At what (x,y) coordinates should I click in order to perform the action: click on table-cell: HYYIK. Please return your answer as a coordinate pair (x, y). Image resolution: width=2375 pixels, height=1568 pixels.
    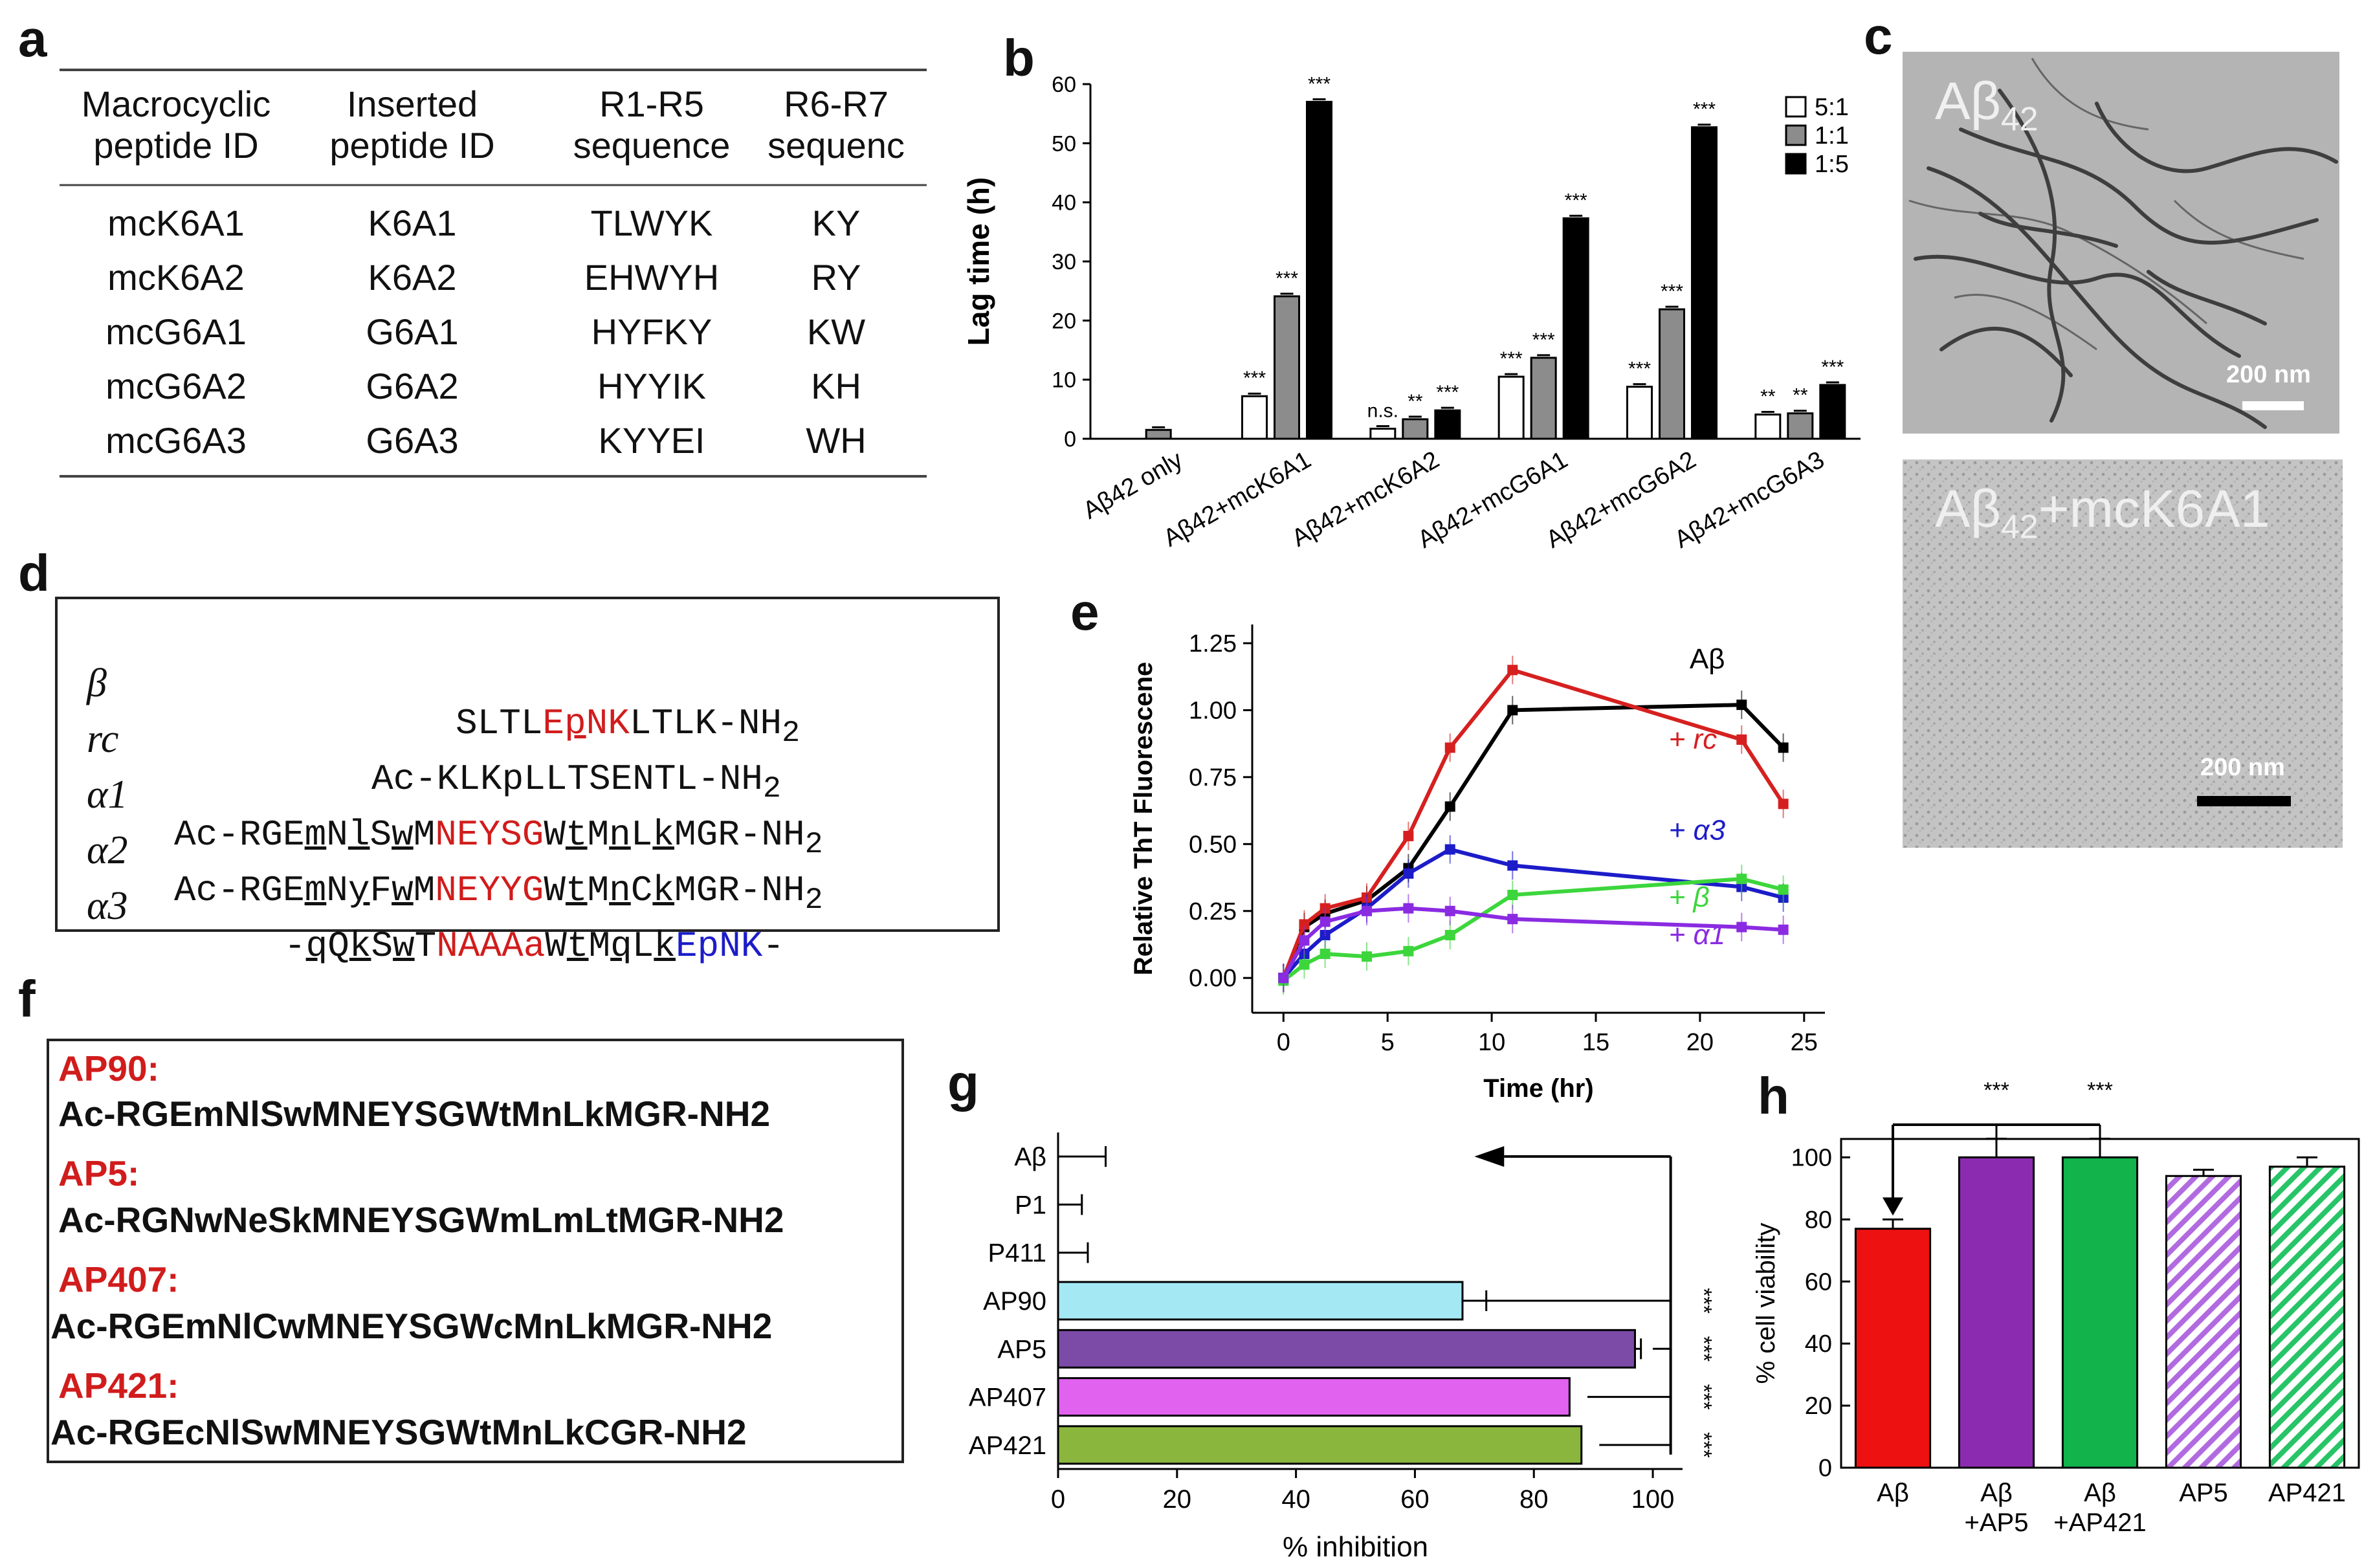
    Looking at the image, I should click on (652, 386).